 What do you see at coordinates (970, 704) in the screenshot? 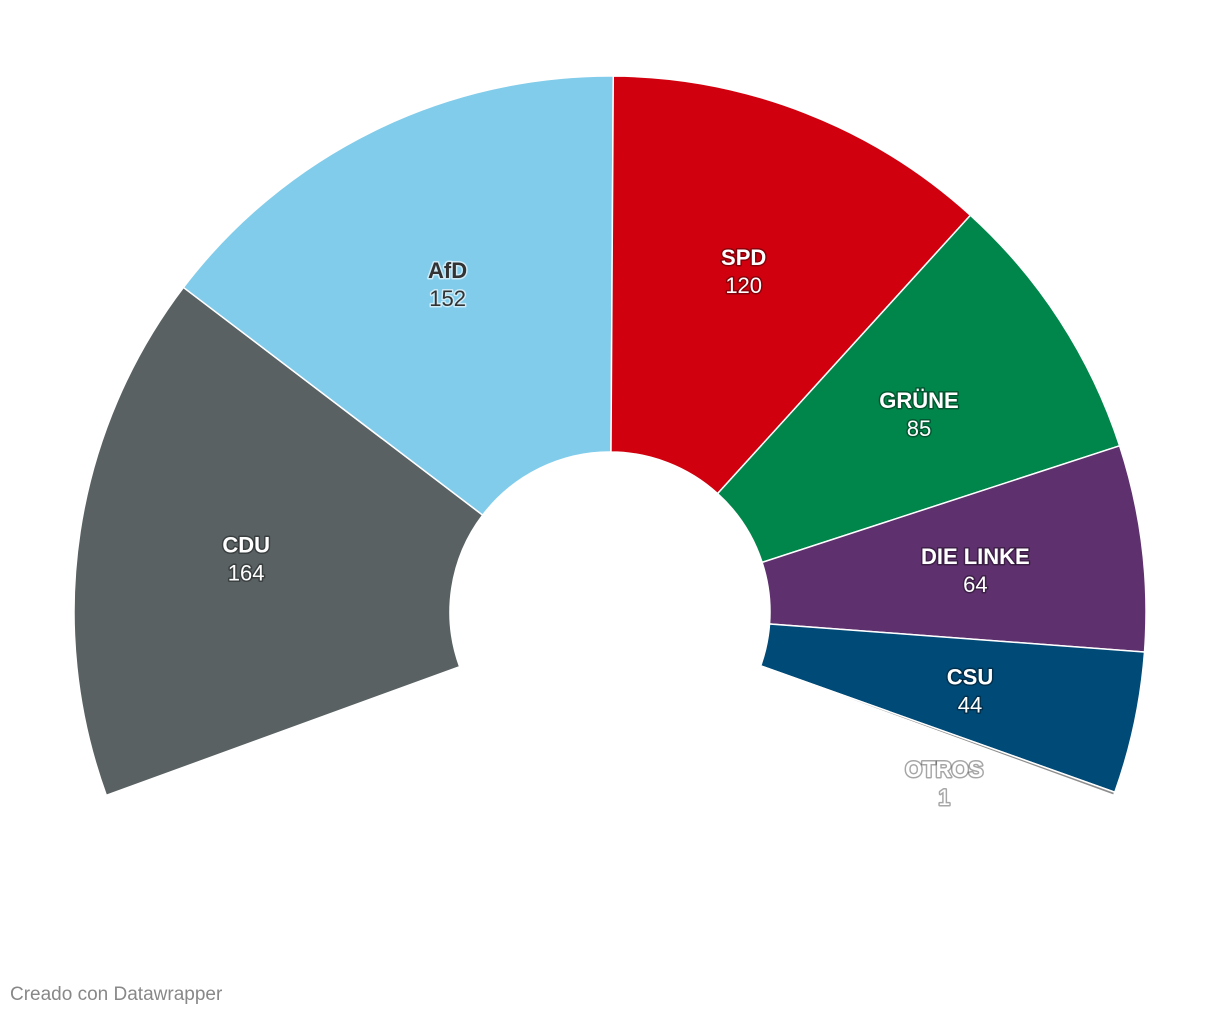
I see `slice-value-label: 44` at bounding box center [970, 704].